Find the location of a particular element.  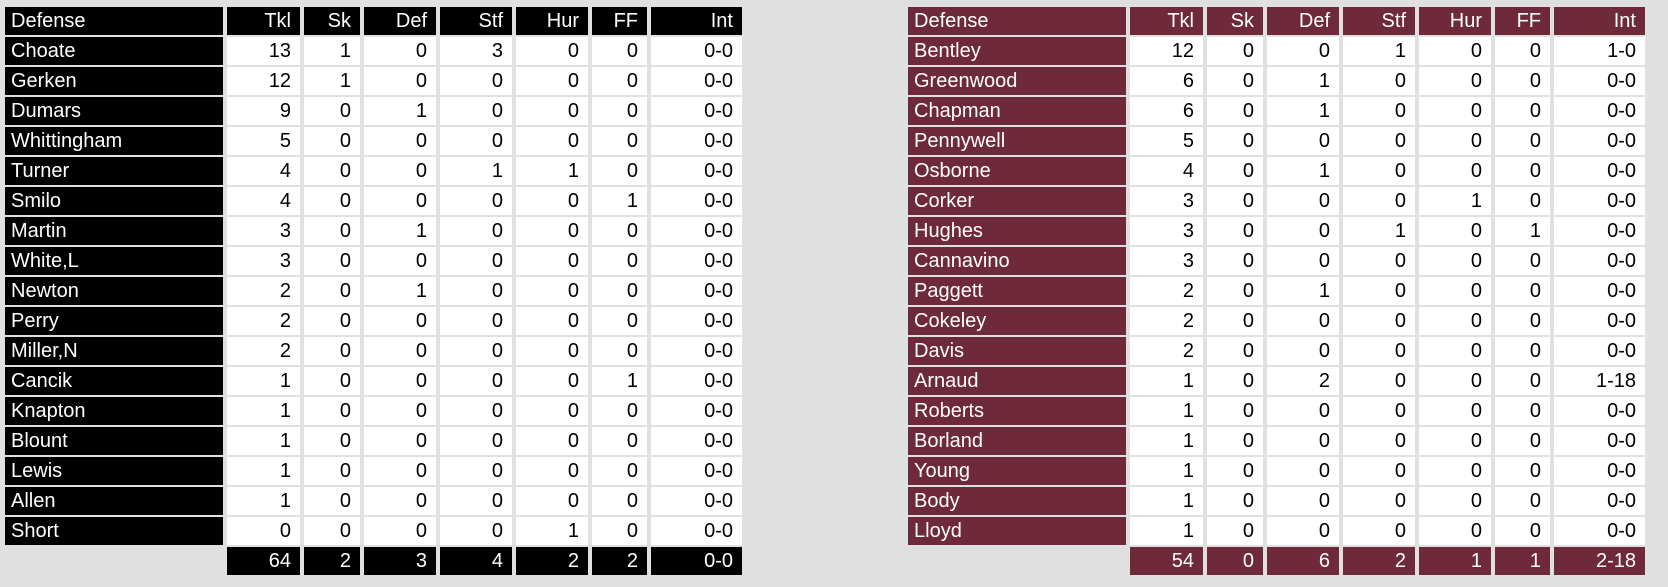

player-row: Newton 2 0 1 0 0 0 0-0 is located at coordinates (373, 291).